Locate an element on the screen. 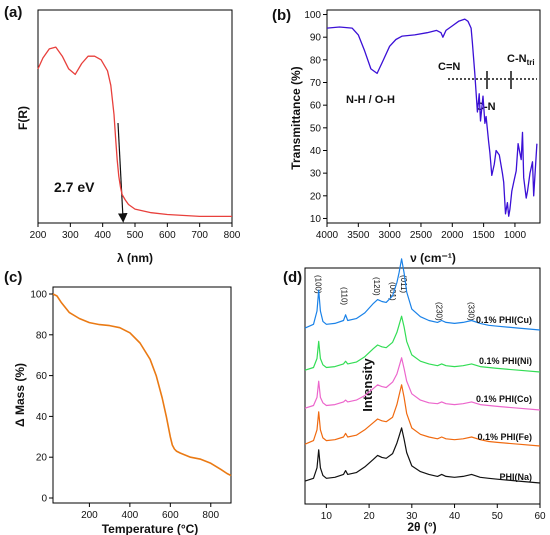  annotation-c-ntri-sub: tri is located at coordinates (531, 62).